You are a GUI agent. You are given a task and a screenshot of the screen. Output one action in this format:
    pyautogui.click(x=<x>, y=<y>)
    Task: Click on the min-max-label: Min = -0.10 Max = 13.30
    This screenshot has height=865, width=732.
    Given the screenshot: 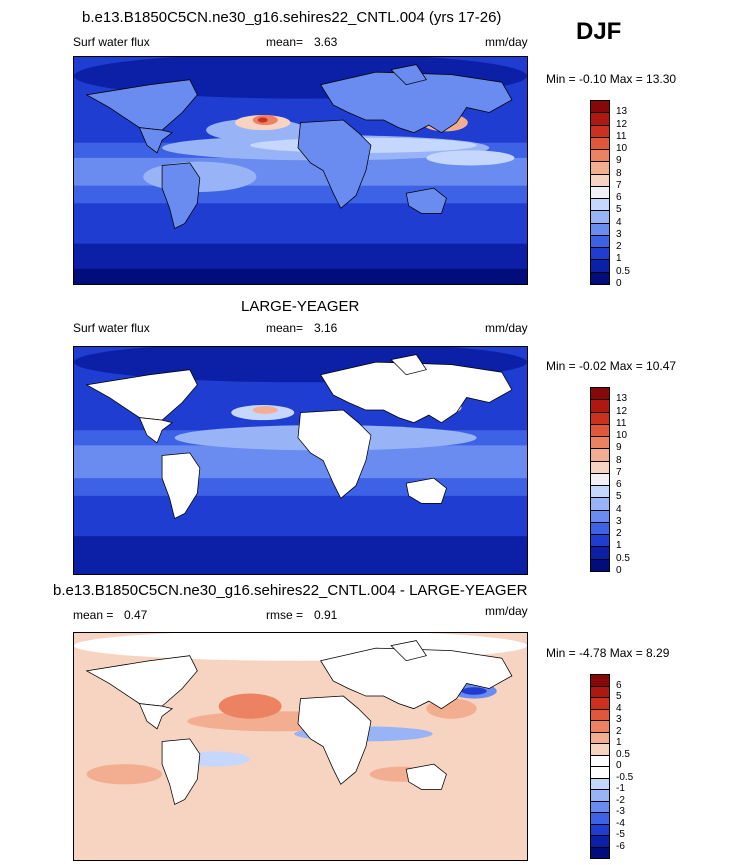 What is the action you would take?
    pyautogui.click(x=611, y=79)
    